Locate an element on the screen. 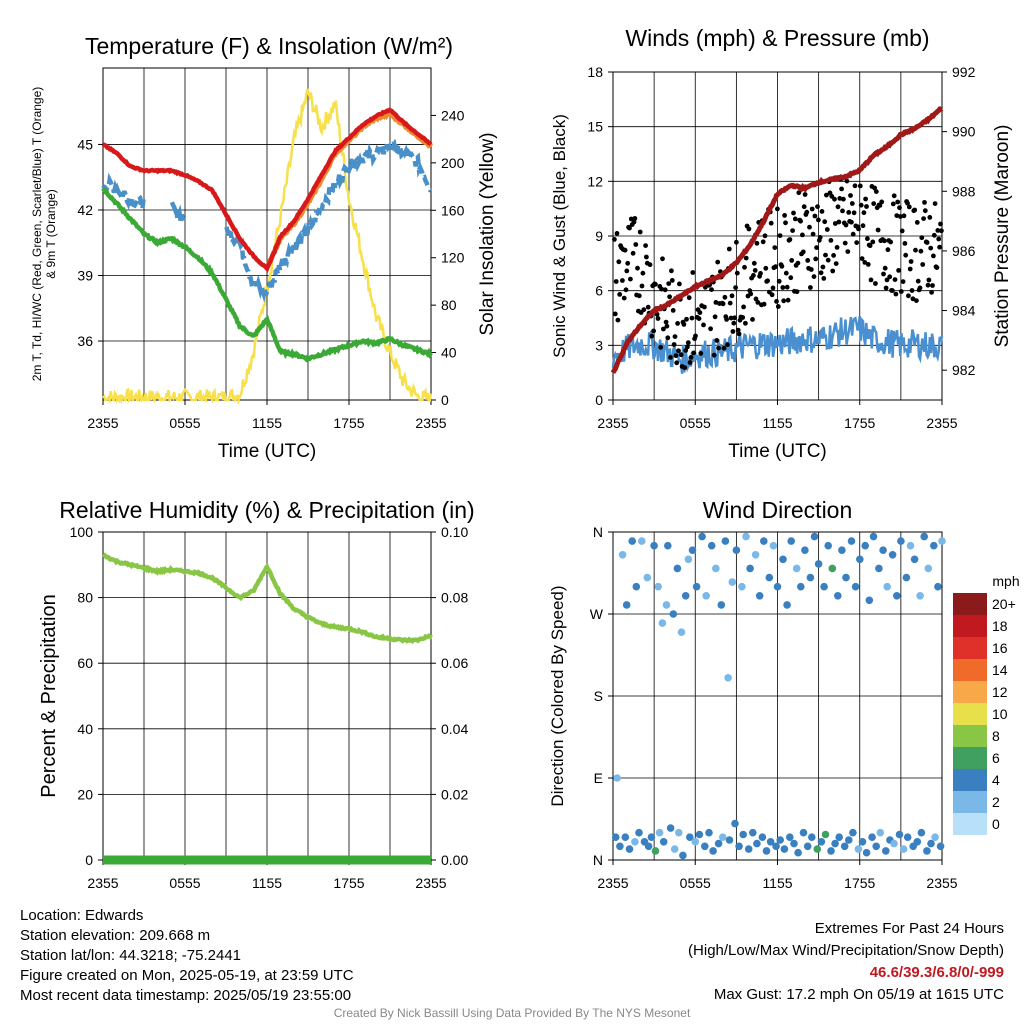  x-tick-label: 1155 is located at coordinates (267, 423).